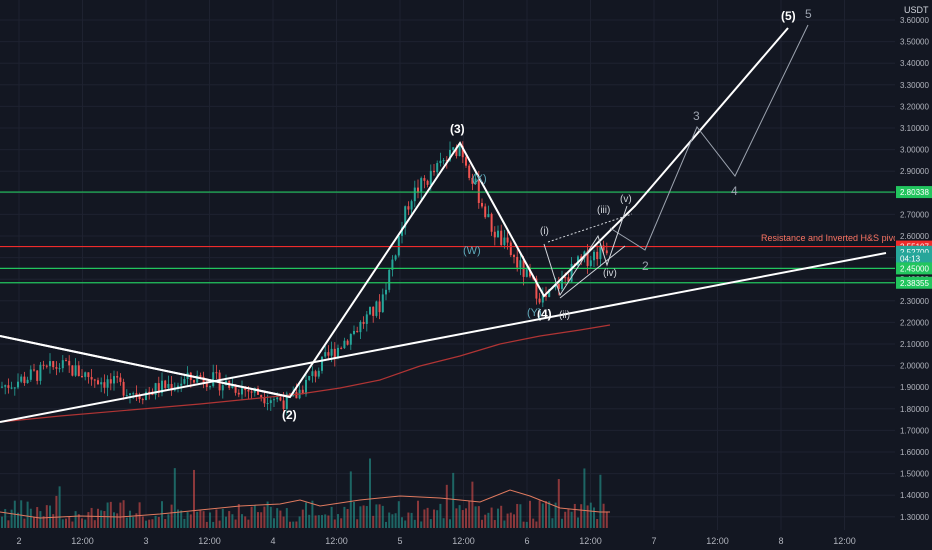  What do you see at coordinates (585, 251) in the screenshot?
I see `sub-wave-path` at bounding box center [585, 251].